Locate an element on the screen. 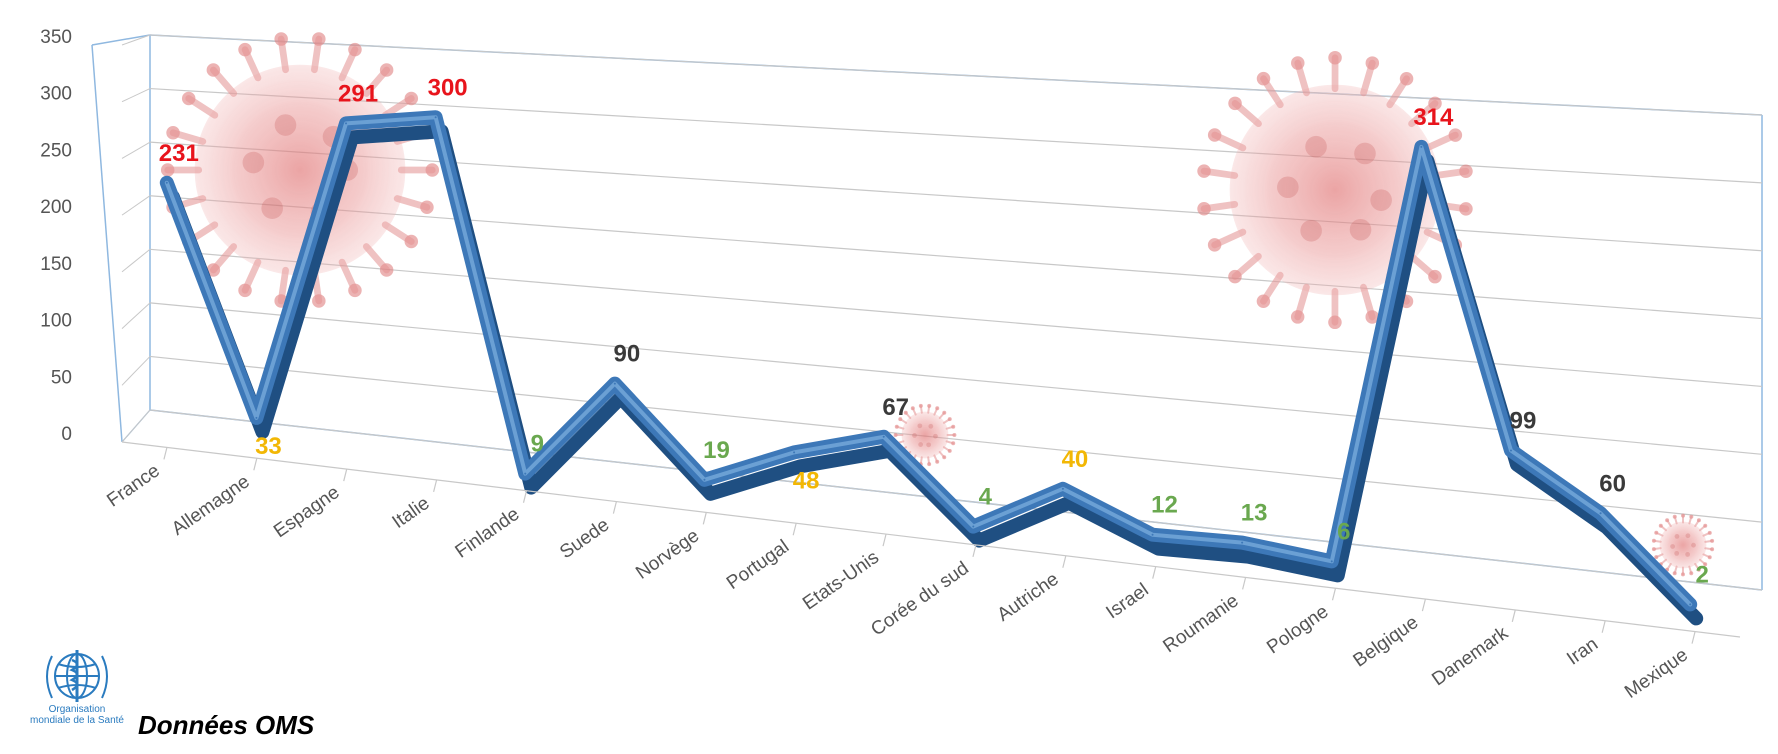 Image resolution: width=1778 pixels, height=754 pixels. x-tick-label: Italie is located at coordinates (411, 513).